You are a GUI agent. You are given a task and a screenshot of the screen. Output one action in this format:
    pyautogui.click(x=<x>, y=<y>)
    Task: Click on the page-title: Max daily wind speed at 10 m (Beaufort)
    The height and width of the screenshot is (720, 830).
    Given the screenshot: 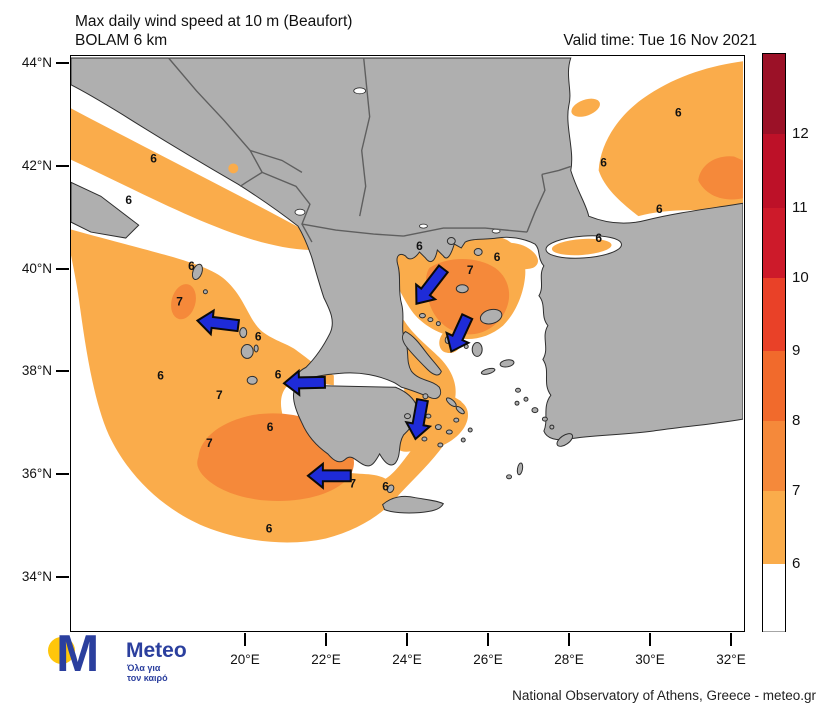 What is the action you would take?
    pyautogui.click(x=214, y=21)
    